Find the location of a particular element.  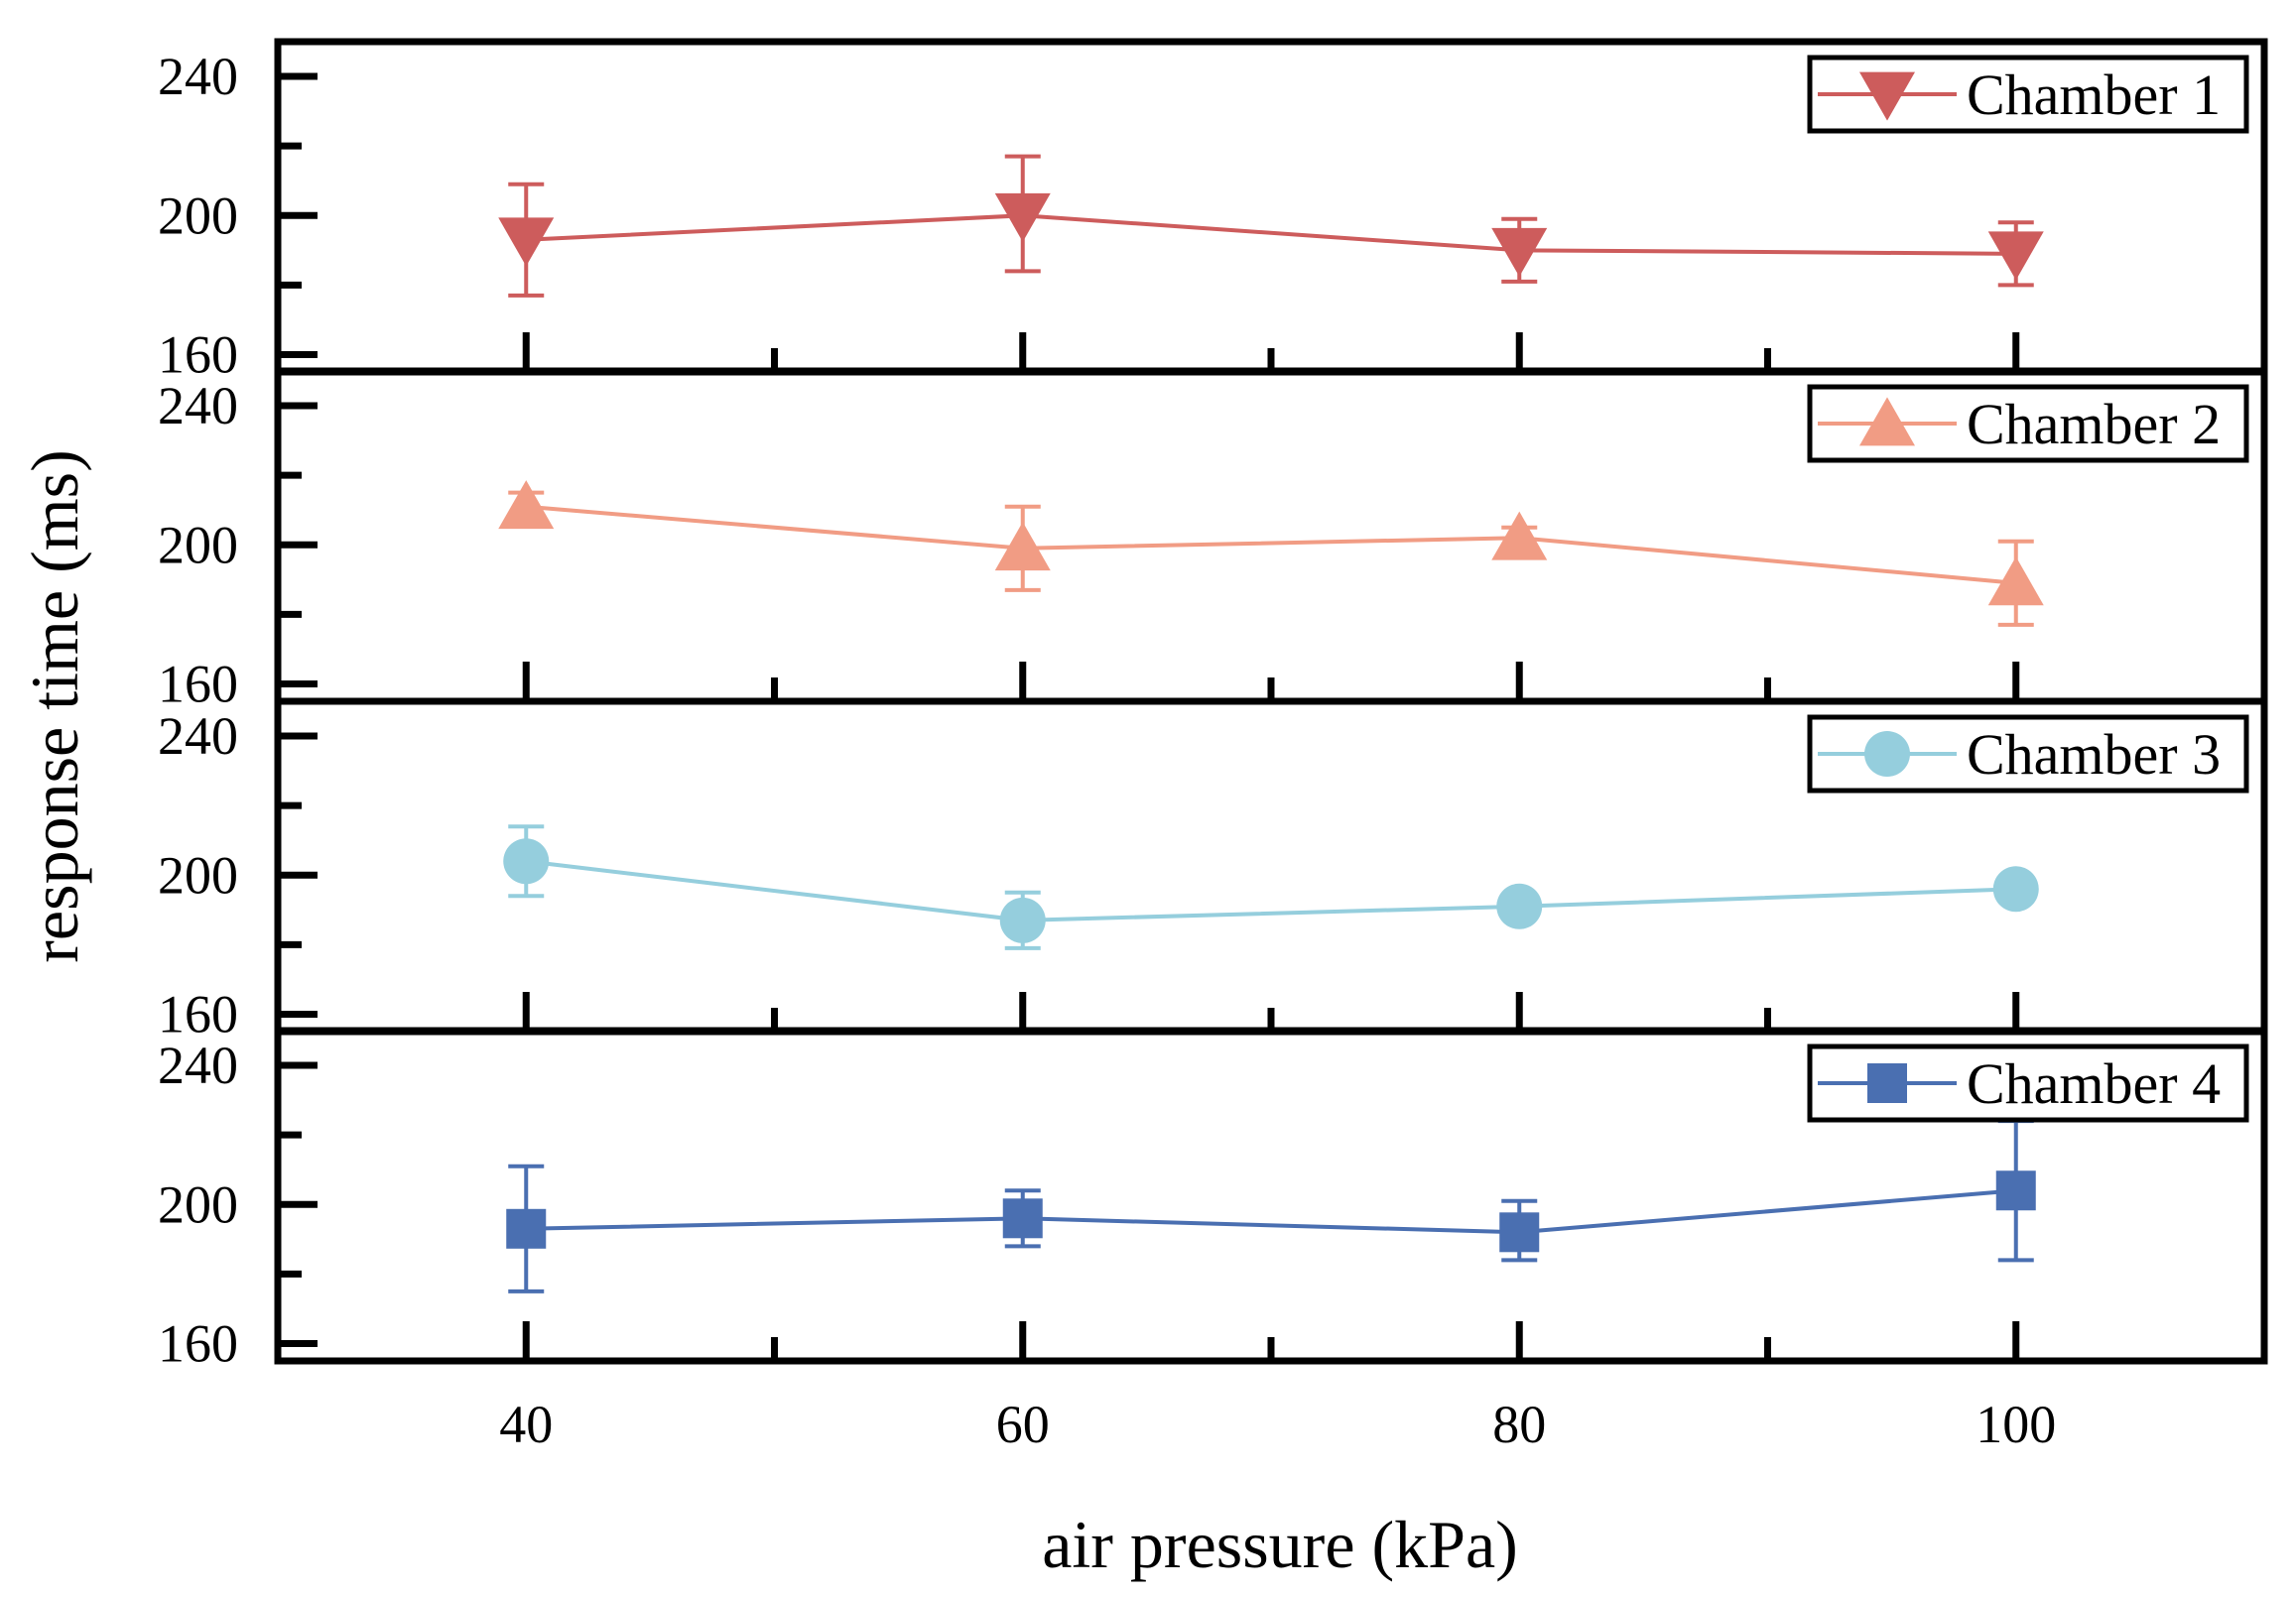

legend-chamber-3: Chamber 3 is located at coordinates (2028, 754).